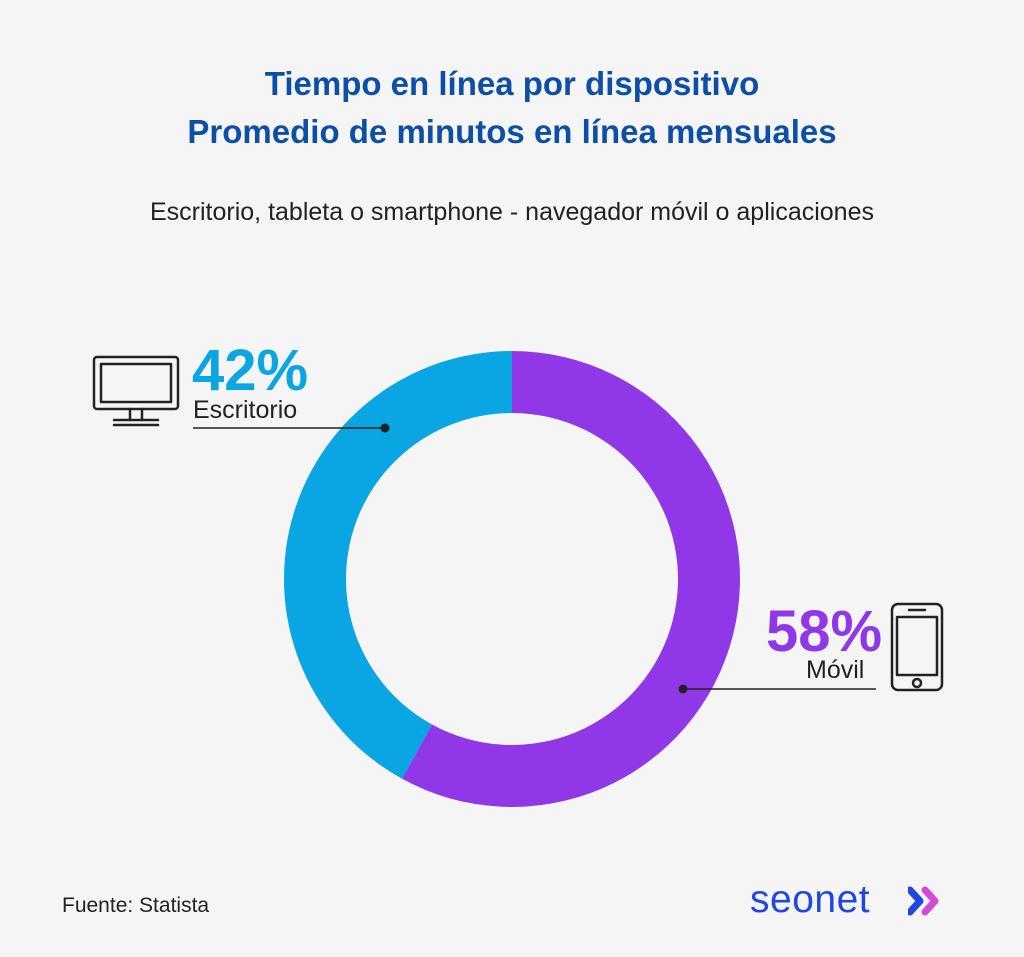 This screenshot has height=957, width=1024. I want to click on chart-title-line2: Promedio de minutos en línea mensuales, so click(512, 131).